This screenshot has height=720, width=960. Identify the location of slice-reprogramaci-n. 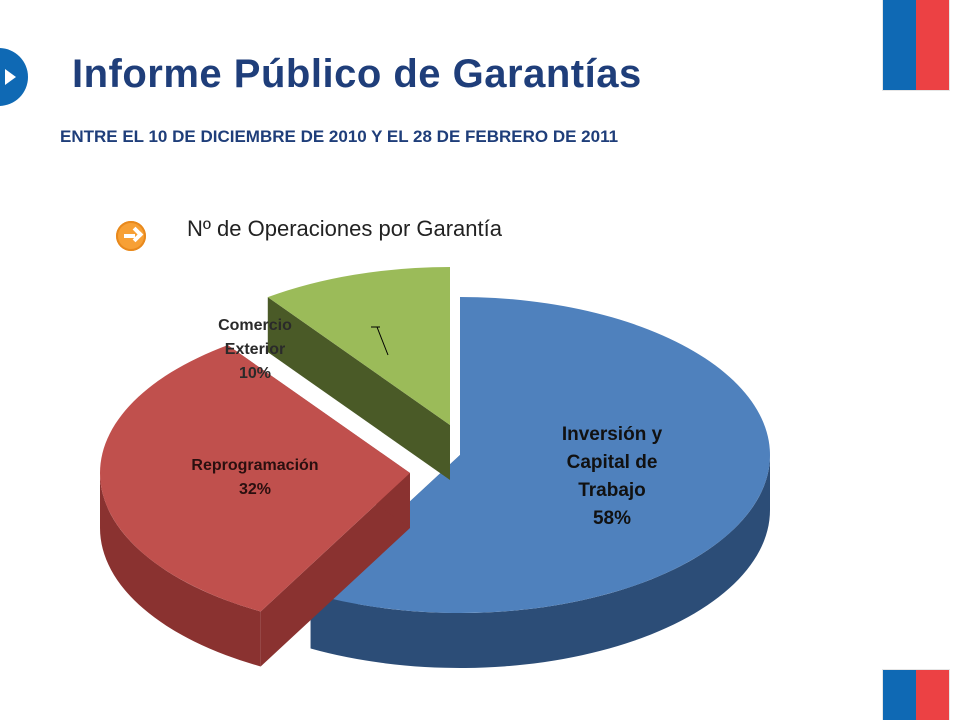
(255, 478).